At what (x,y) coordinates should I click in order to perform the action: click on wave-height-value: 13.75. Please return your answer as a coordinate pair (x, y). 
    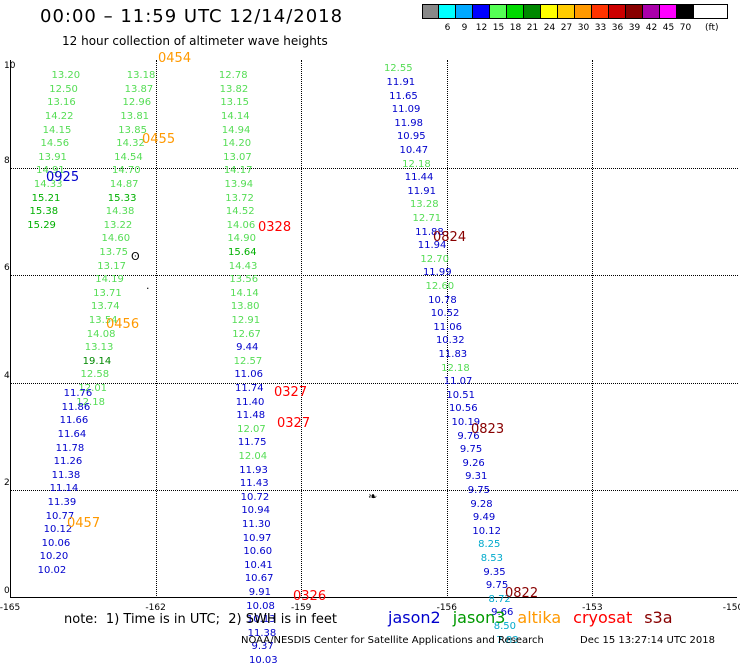
    Looking at the image, I should click on (114, 253).